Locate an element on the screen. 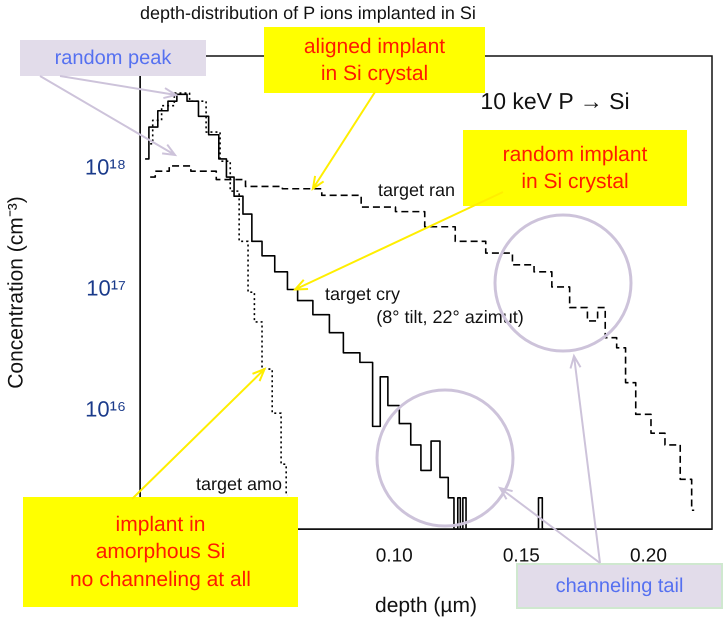  x-tick-label: 0.10 is located at coordinates (394, 556).